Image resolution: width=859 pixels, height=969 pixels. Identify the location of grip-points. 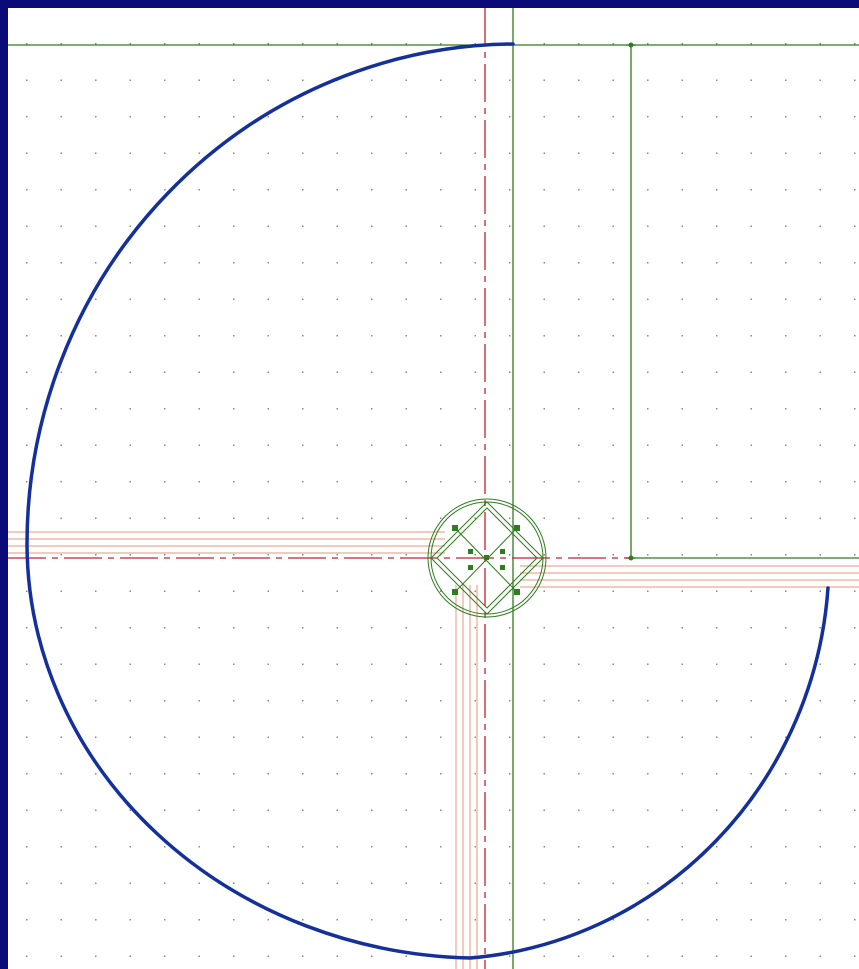
(486, 560).